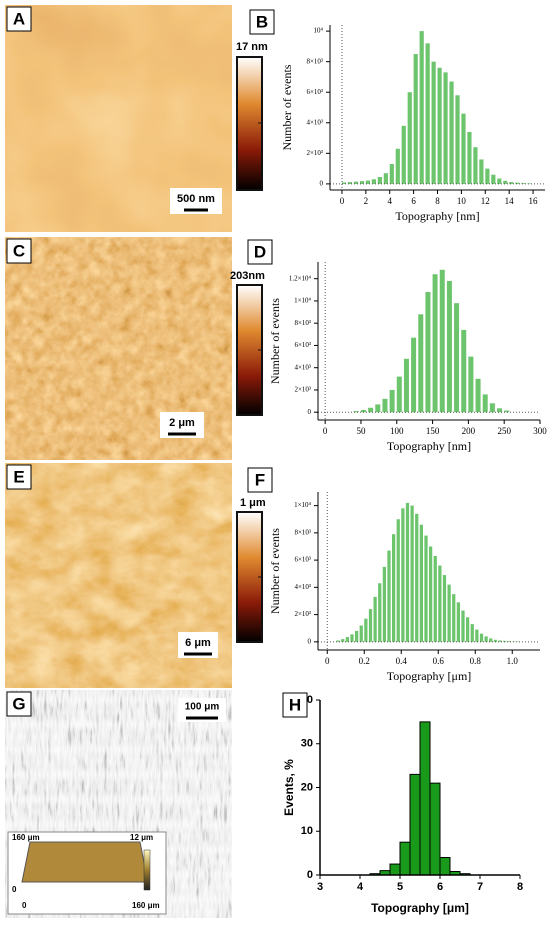 The height and width of the screenshot is (933, 550). I want to click on x-tick-label: 0.6, so click(439, 661).